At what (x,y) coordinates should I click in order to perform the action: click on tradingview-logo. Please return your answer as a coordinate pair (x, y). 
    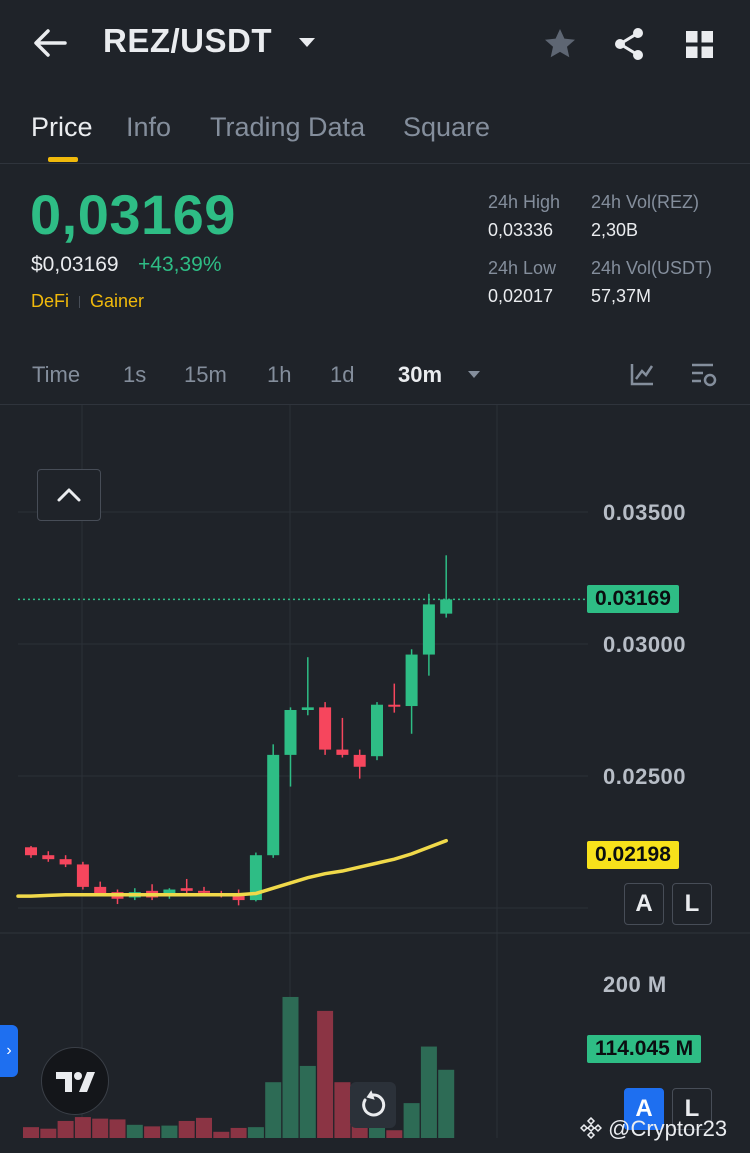
    Looking at the image, I should click on (75, 1081).